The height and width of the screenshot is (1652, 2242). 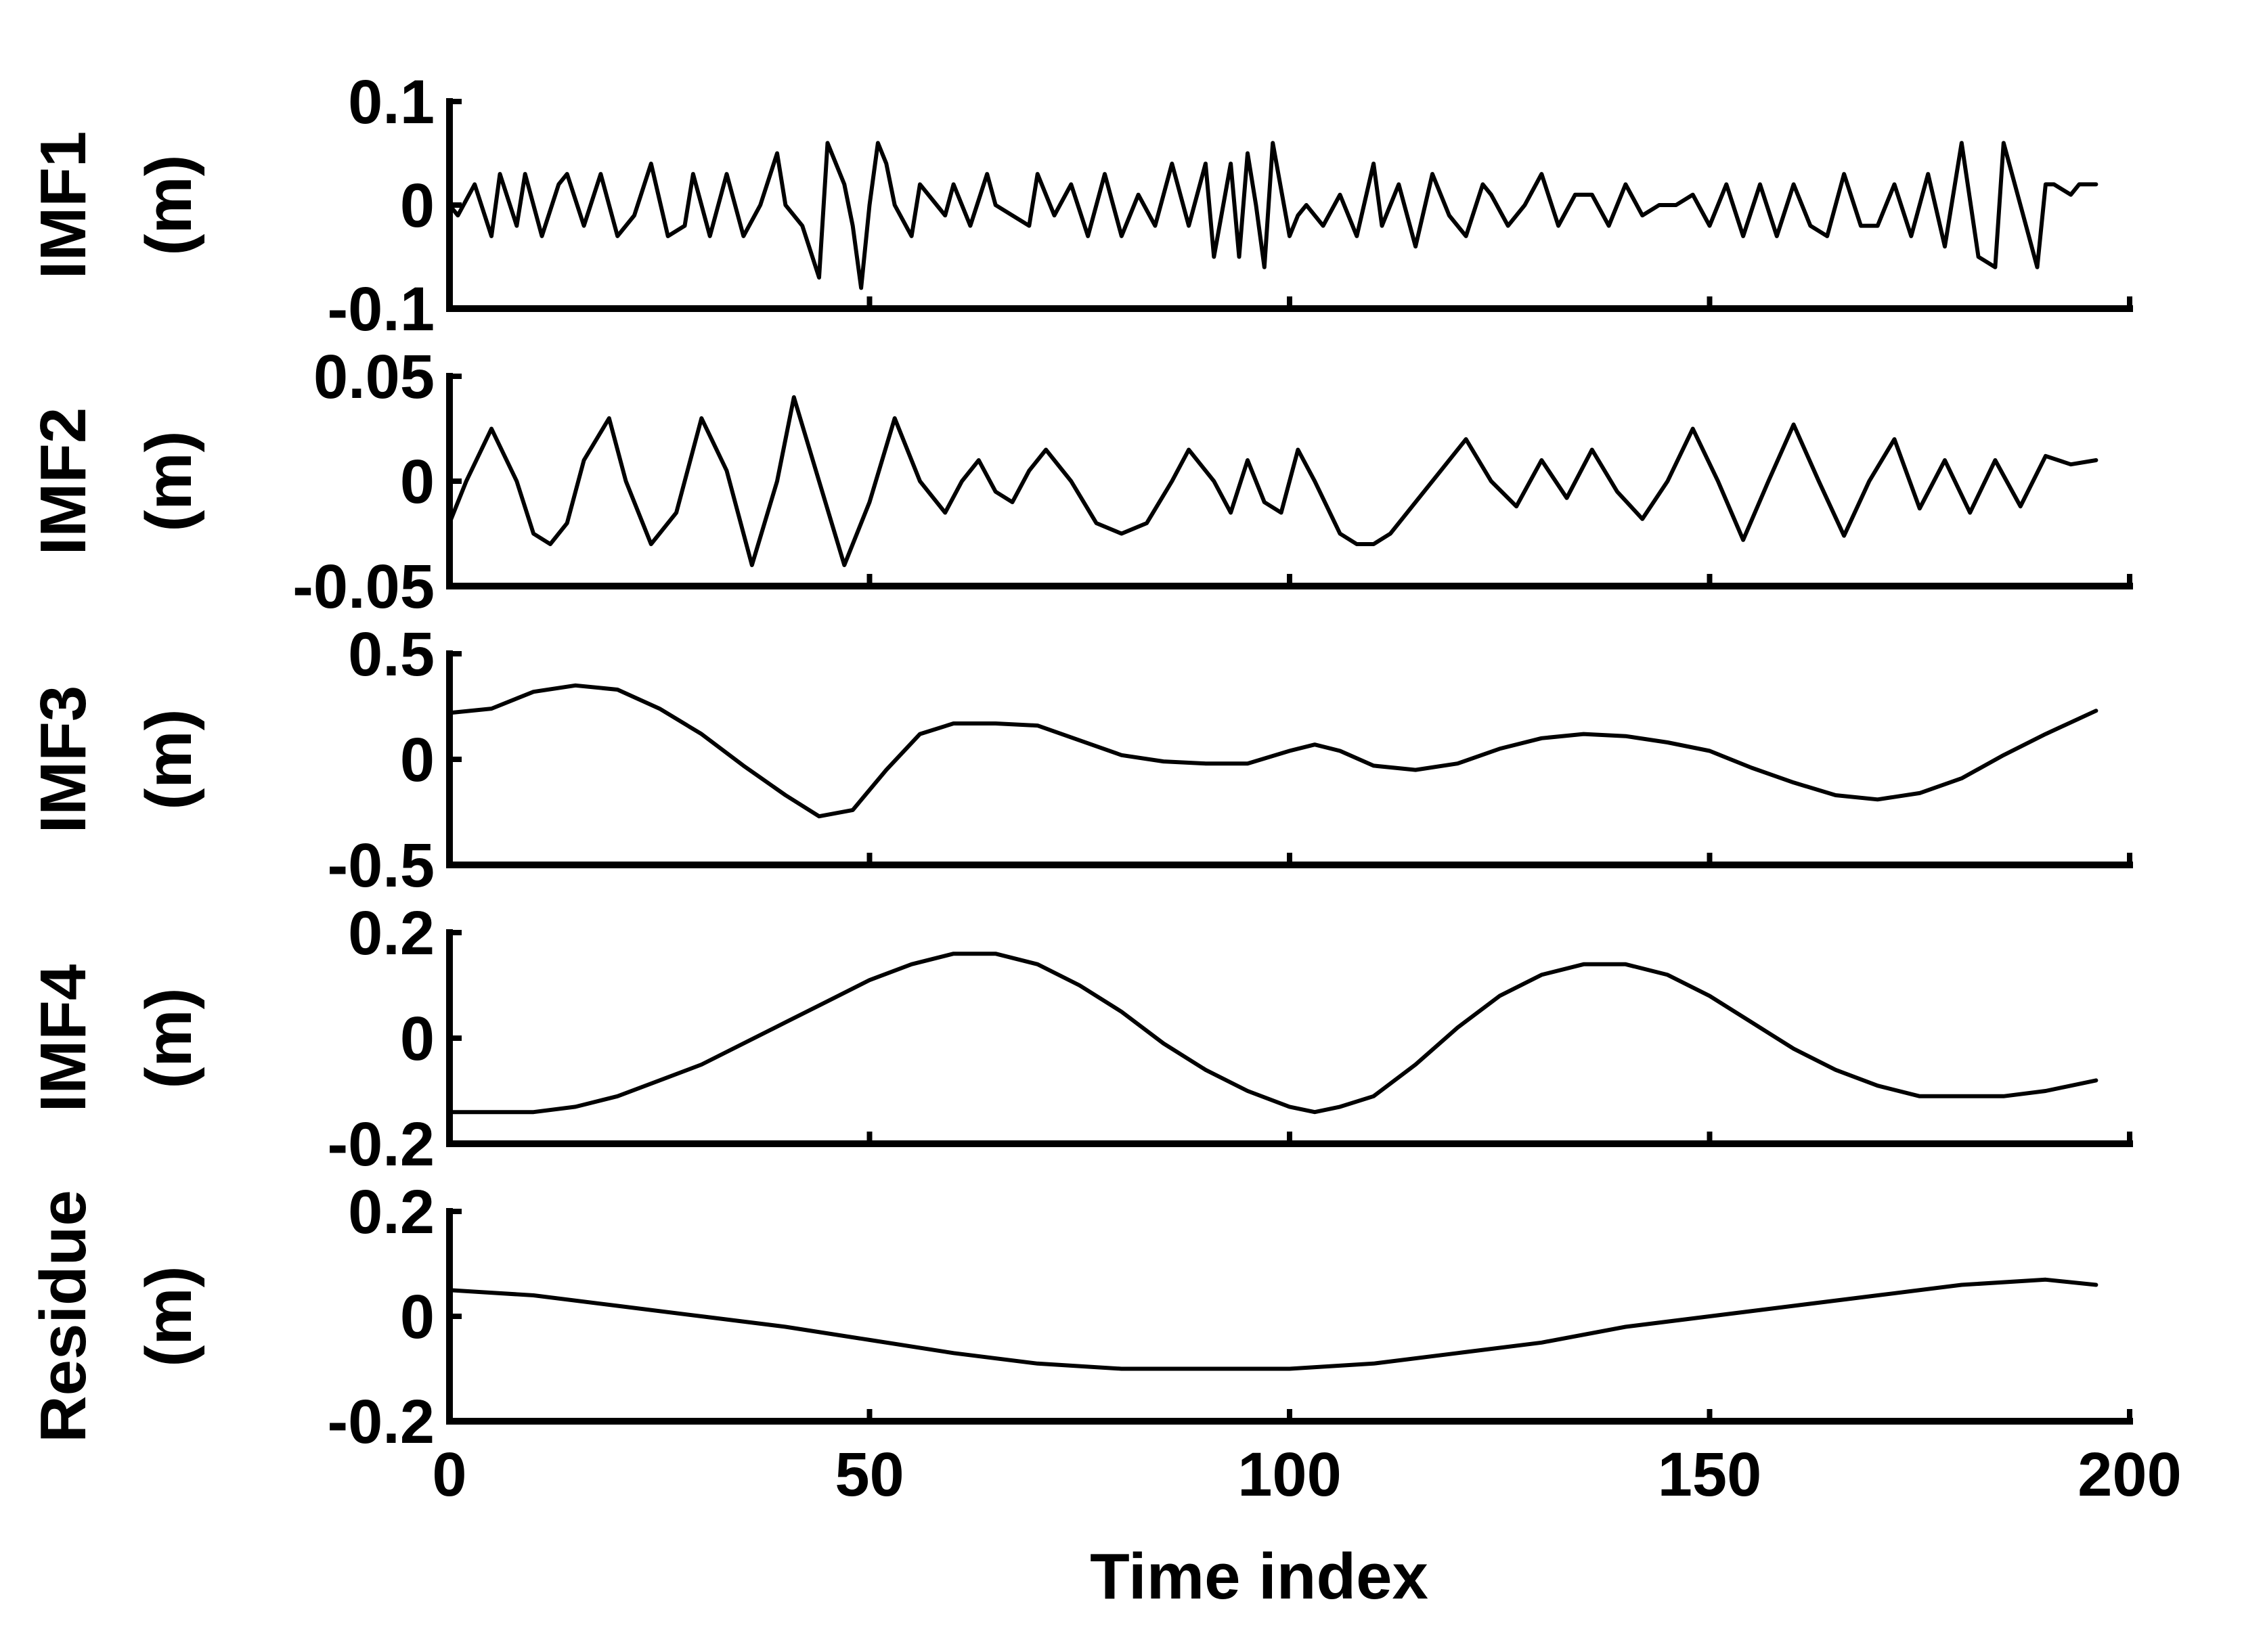 I want to click on y-tick-label-panel-4: 0, so click(x=417, y=1038).